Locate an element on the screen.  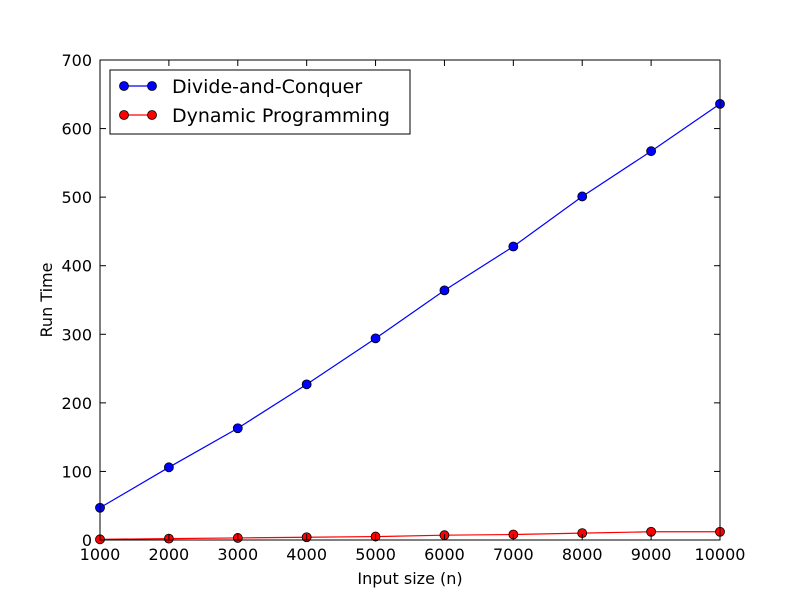
series-line is located at coordinates (409, 535).